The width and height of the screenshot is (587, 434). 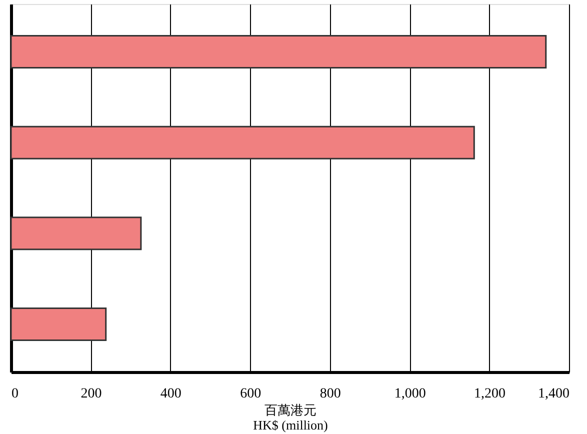 What do you see at coordinates (251, 394) in the screenshot?
I see `x-tick-label: 600` at bounding box center [251, 394].